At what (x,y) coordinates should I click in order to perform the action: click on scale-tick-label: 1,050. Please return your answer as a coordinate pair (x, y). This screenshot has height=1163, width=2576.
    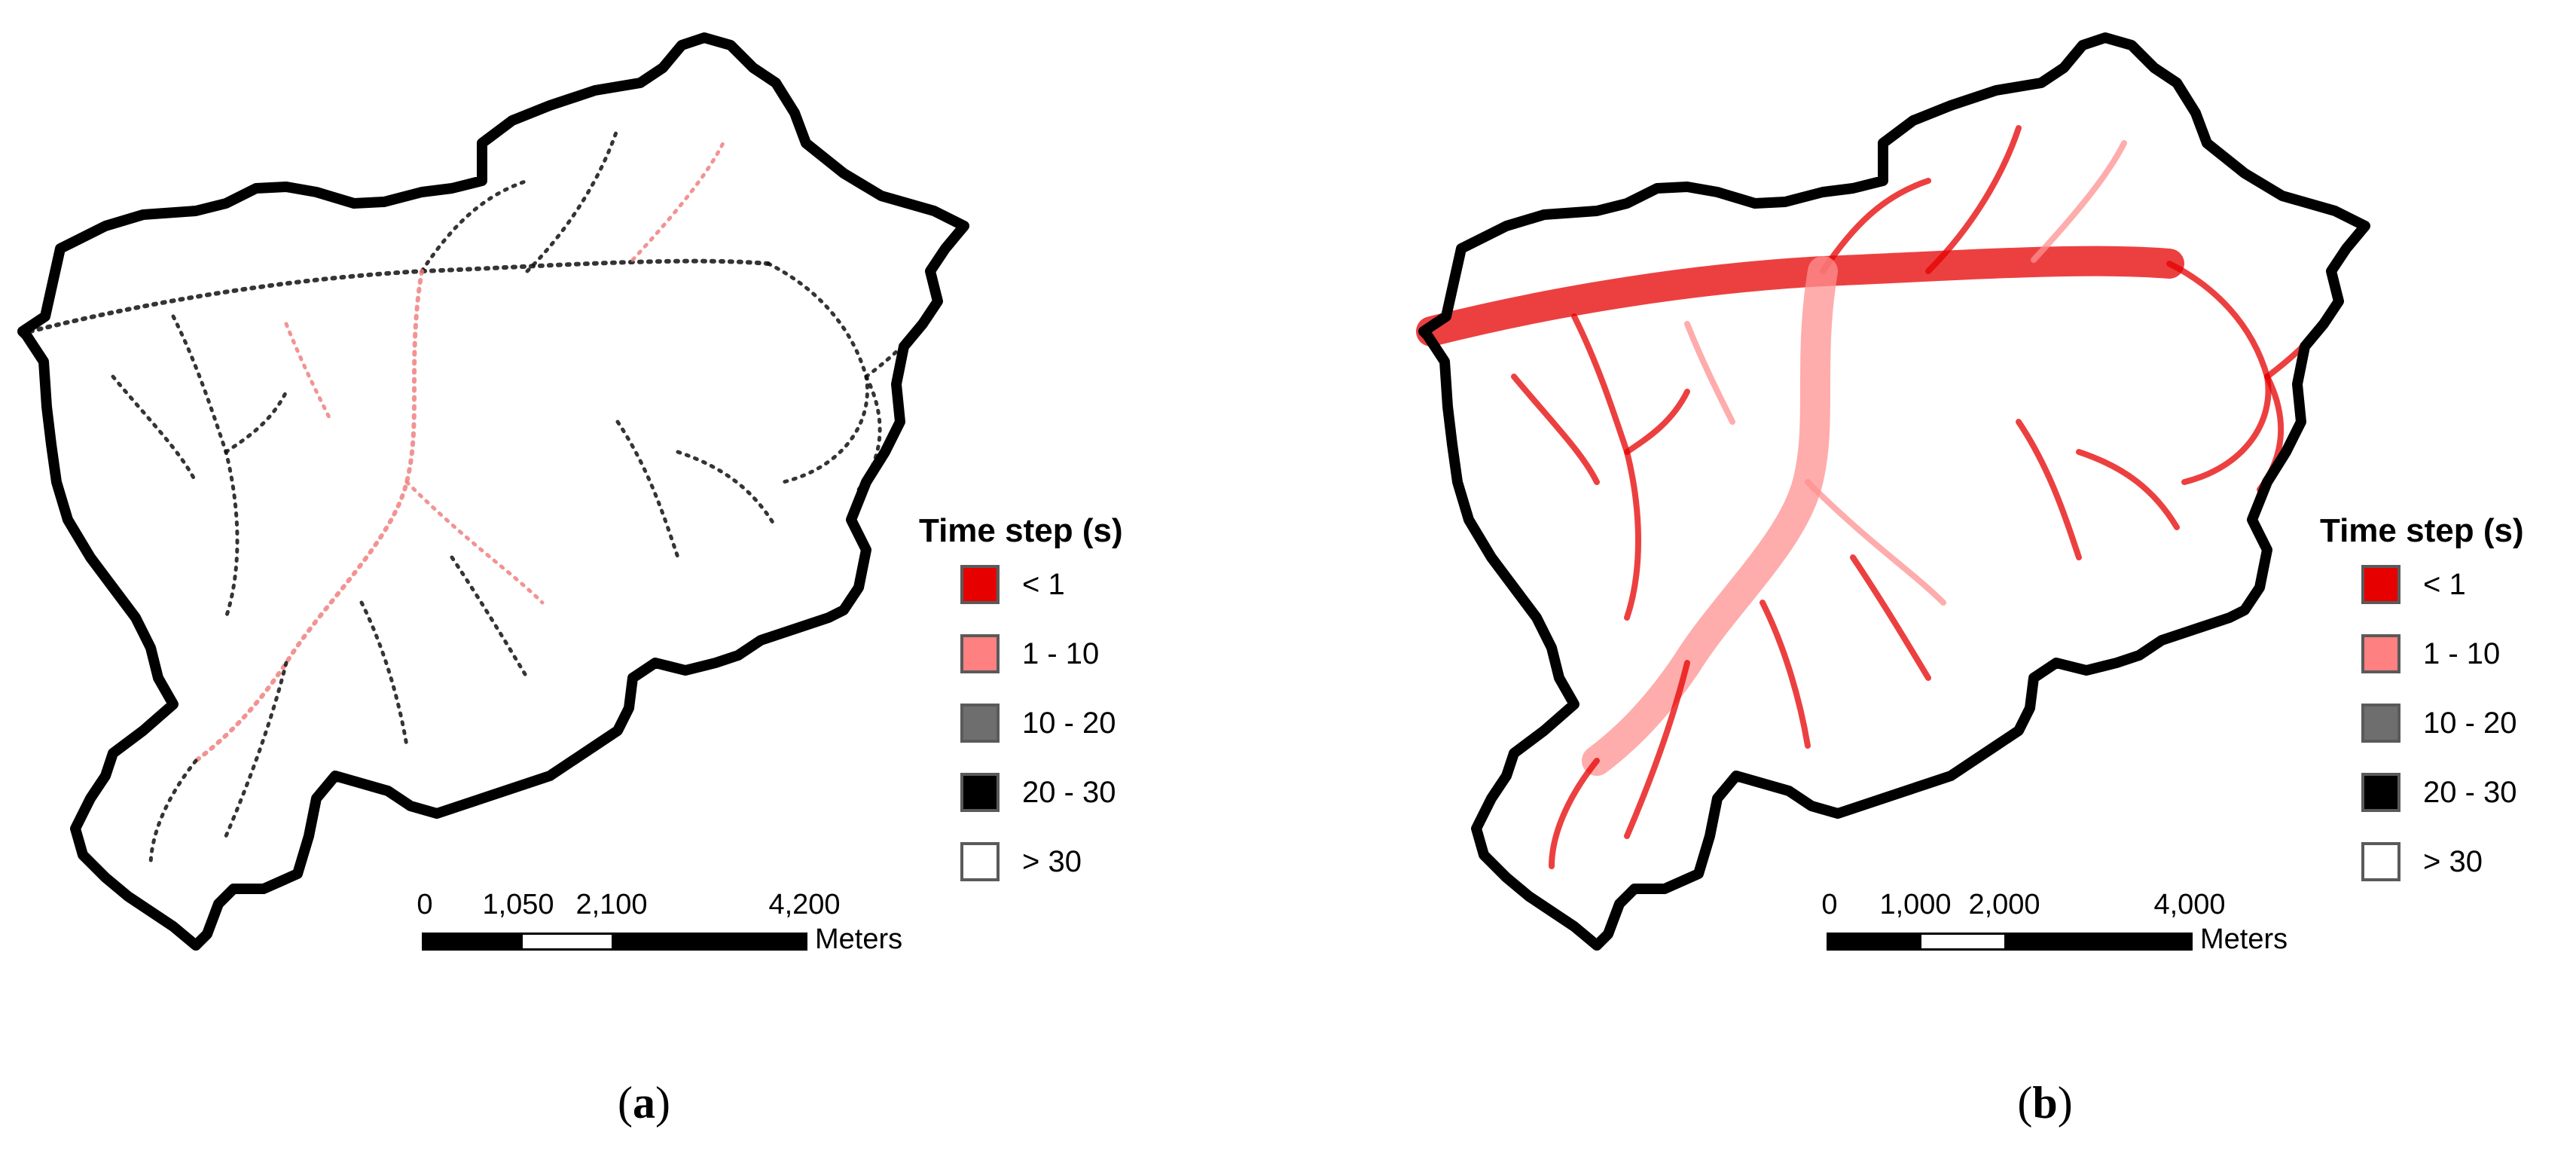
    Looking at the image, I should click on (518, 904).